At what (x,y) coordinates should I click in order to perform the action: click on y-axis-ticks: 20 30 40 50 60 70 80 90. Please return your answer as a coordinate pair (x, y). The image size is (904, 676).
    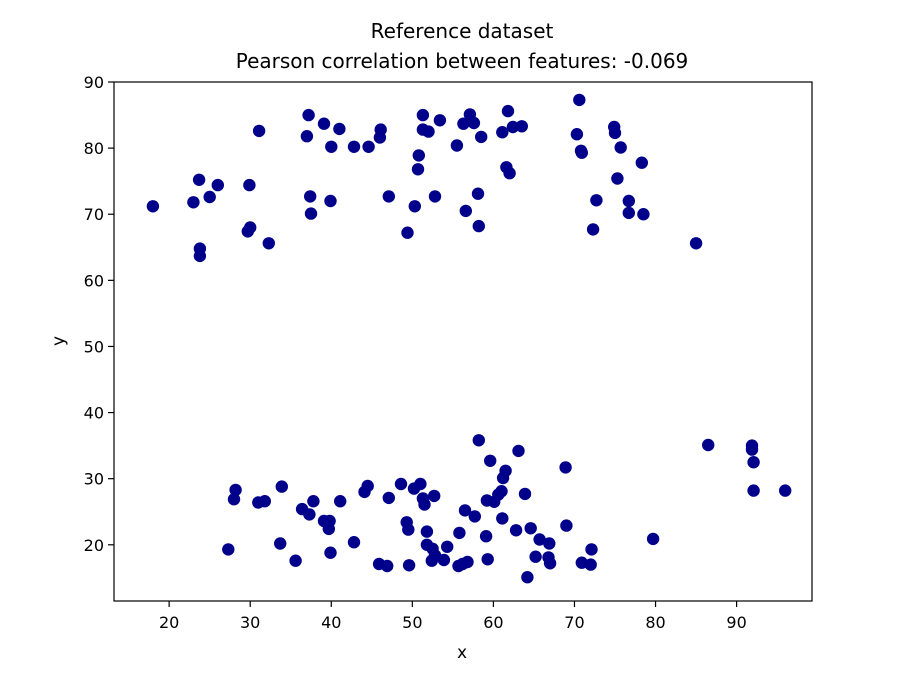
    Looking at the image, I should click on (99, 314).